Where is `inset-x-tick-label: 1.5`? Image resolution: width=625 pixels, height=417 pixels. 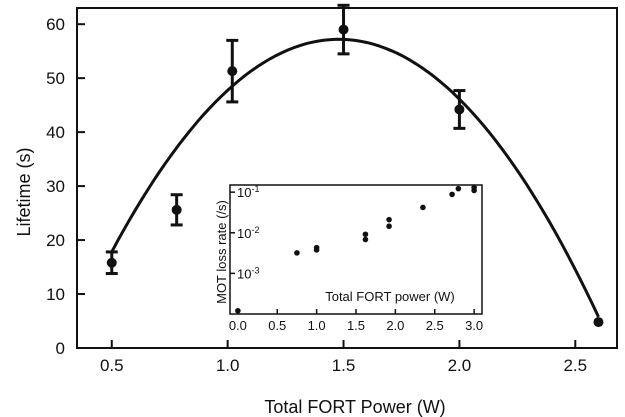 inset-x-tick-label: 1.5 is located at coordinates (356, 325).